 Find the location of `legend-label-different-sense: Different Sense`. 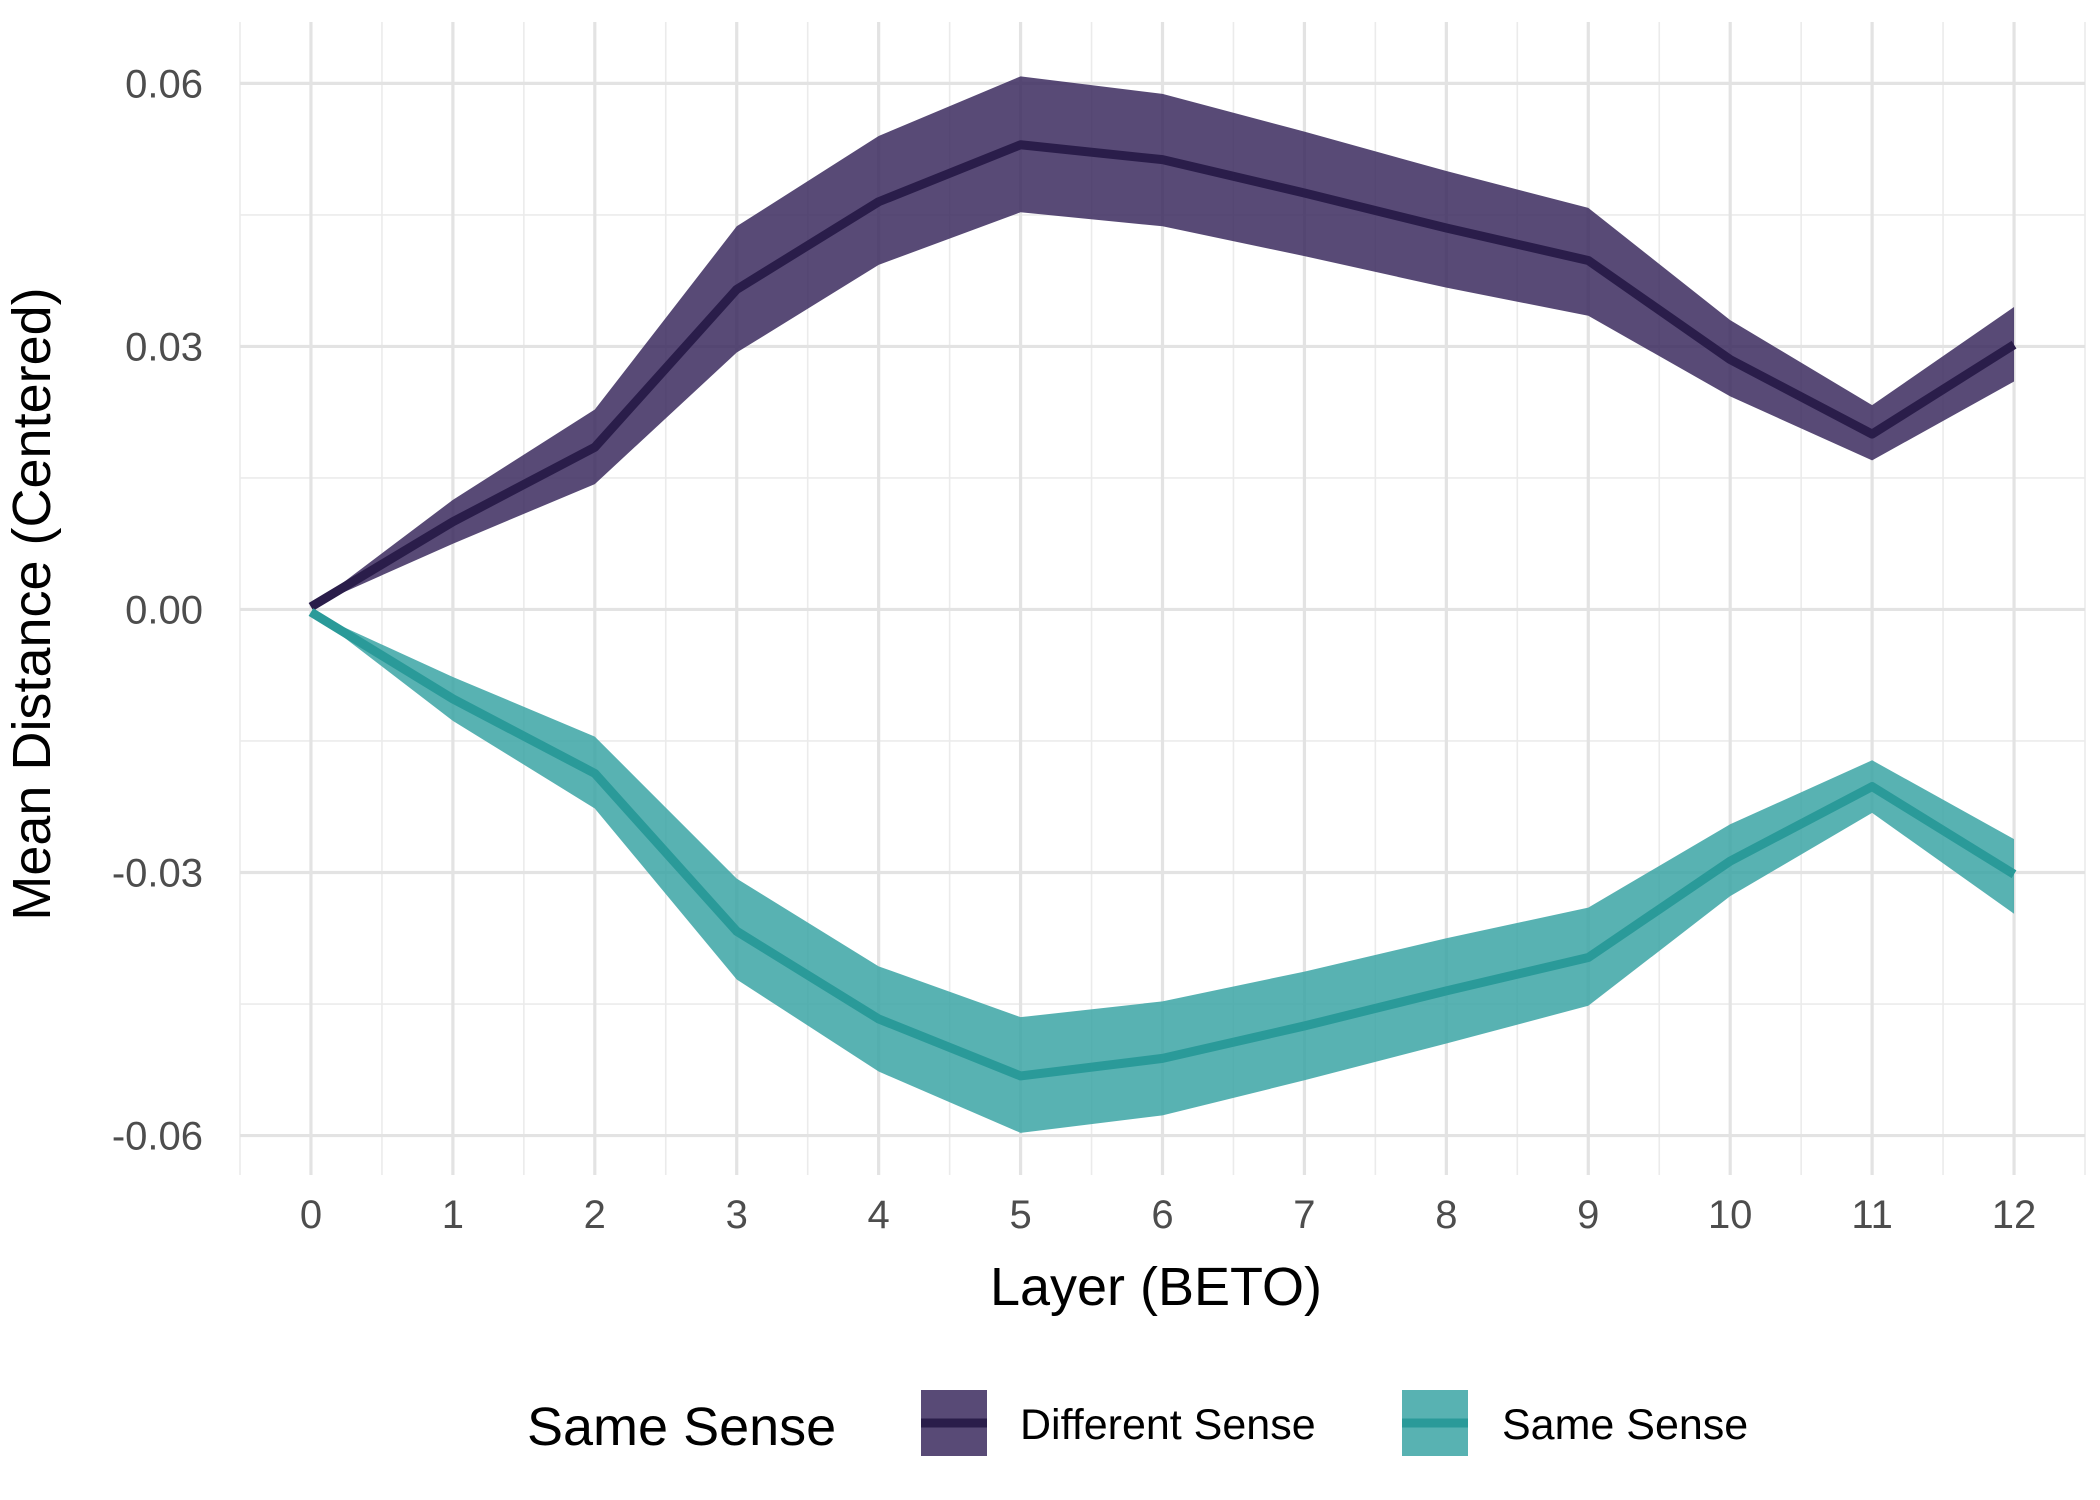

legend-label-different-sense: Different Sense is located at coordinates (1168, 1425).